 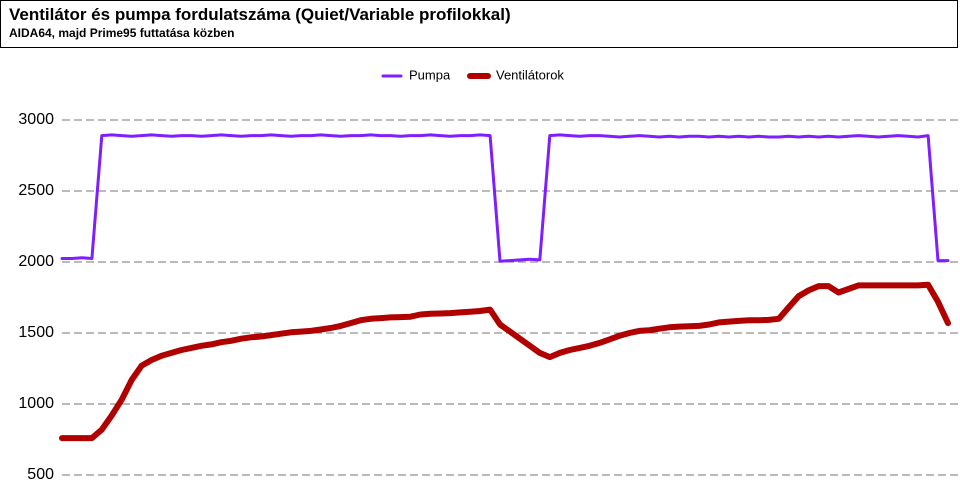 What do you see at coordinates (36, 261) in the screenshot?
I see `y-tick-label: 2000` at bounding box center [36, 261].